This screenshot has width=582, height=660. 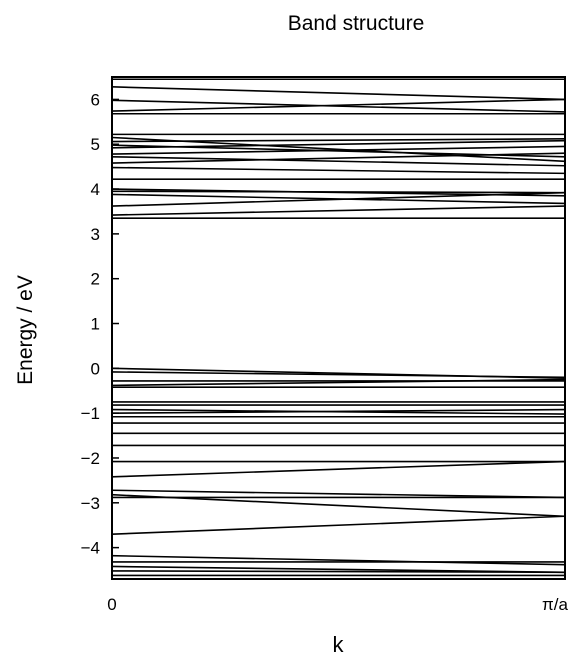 What do you see at coordinates (90, 503) in the screenshot?
I see `y-tick-label: −3` at bounding box center [90, 503].